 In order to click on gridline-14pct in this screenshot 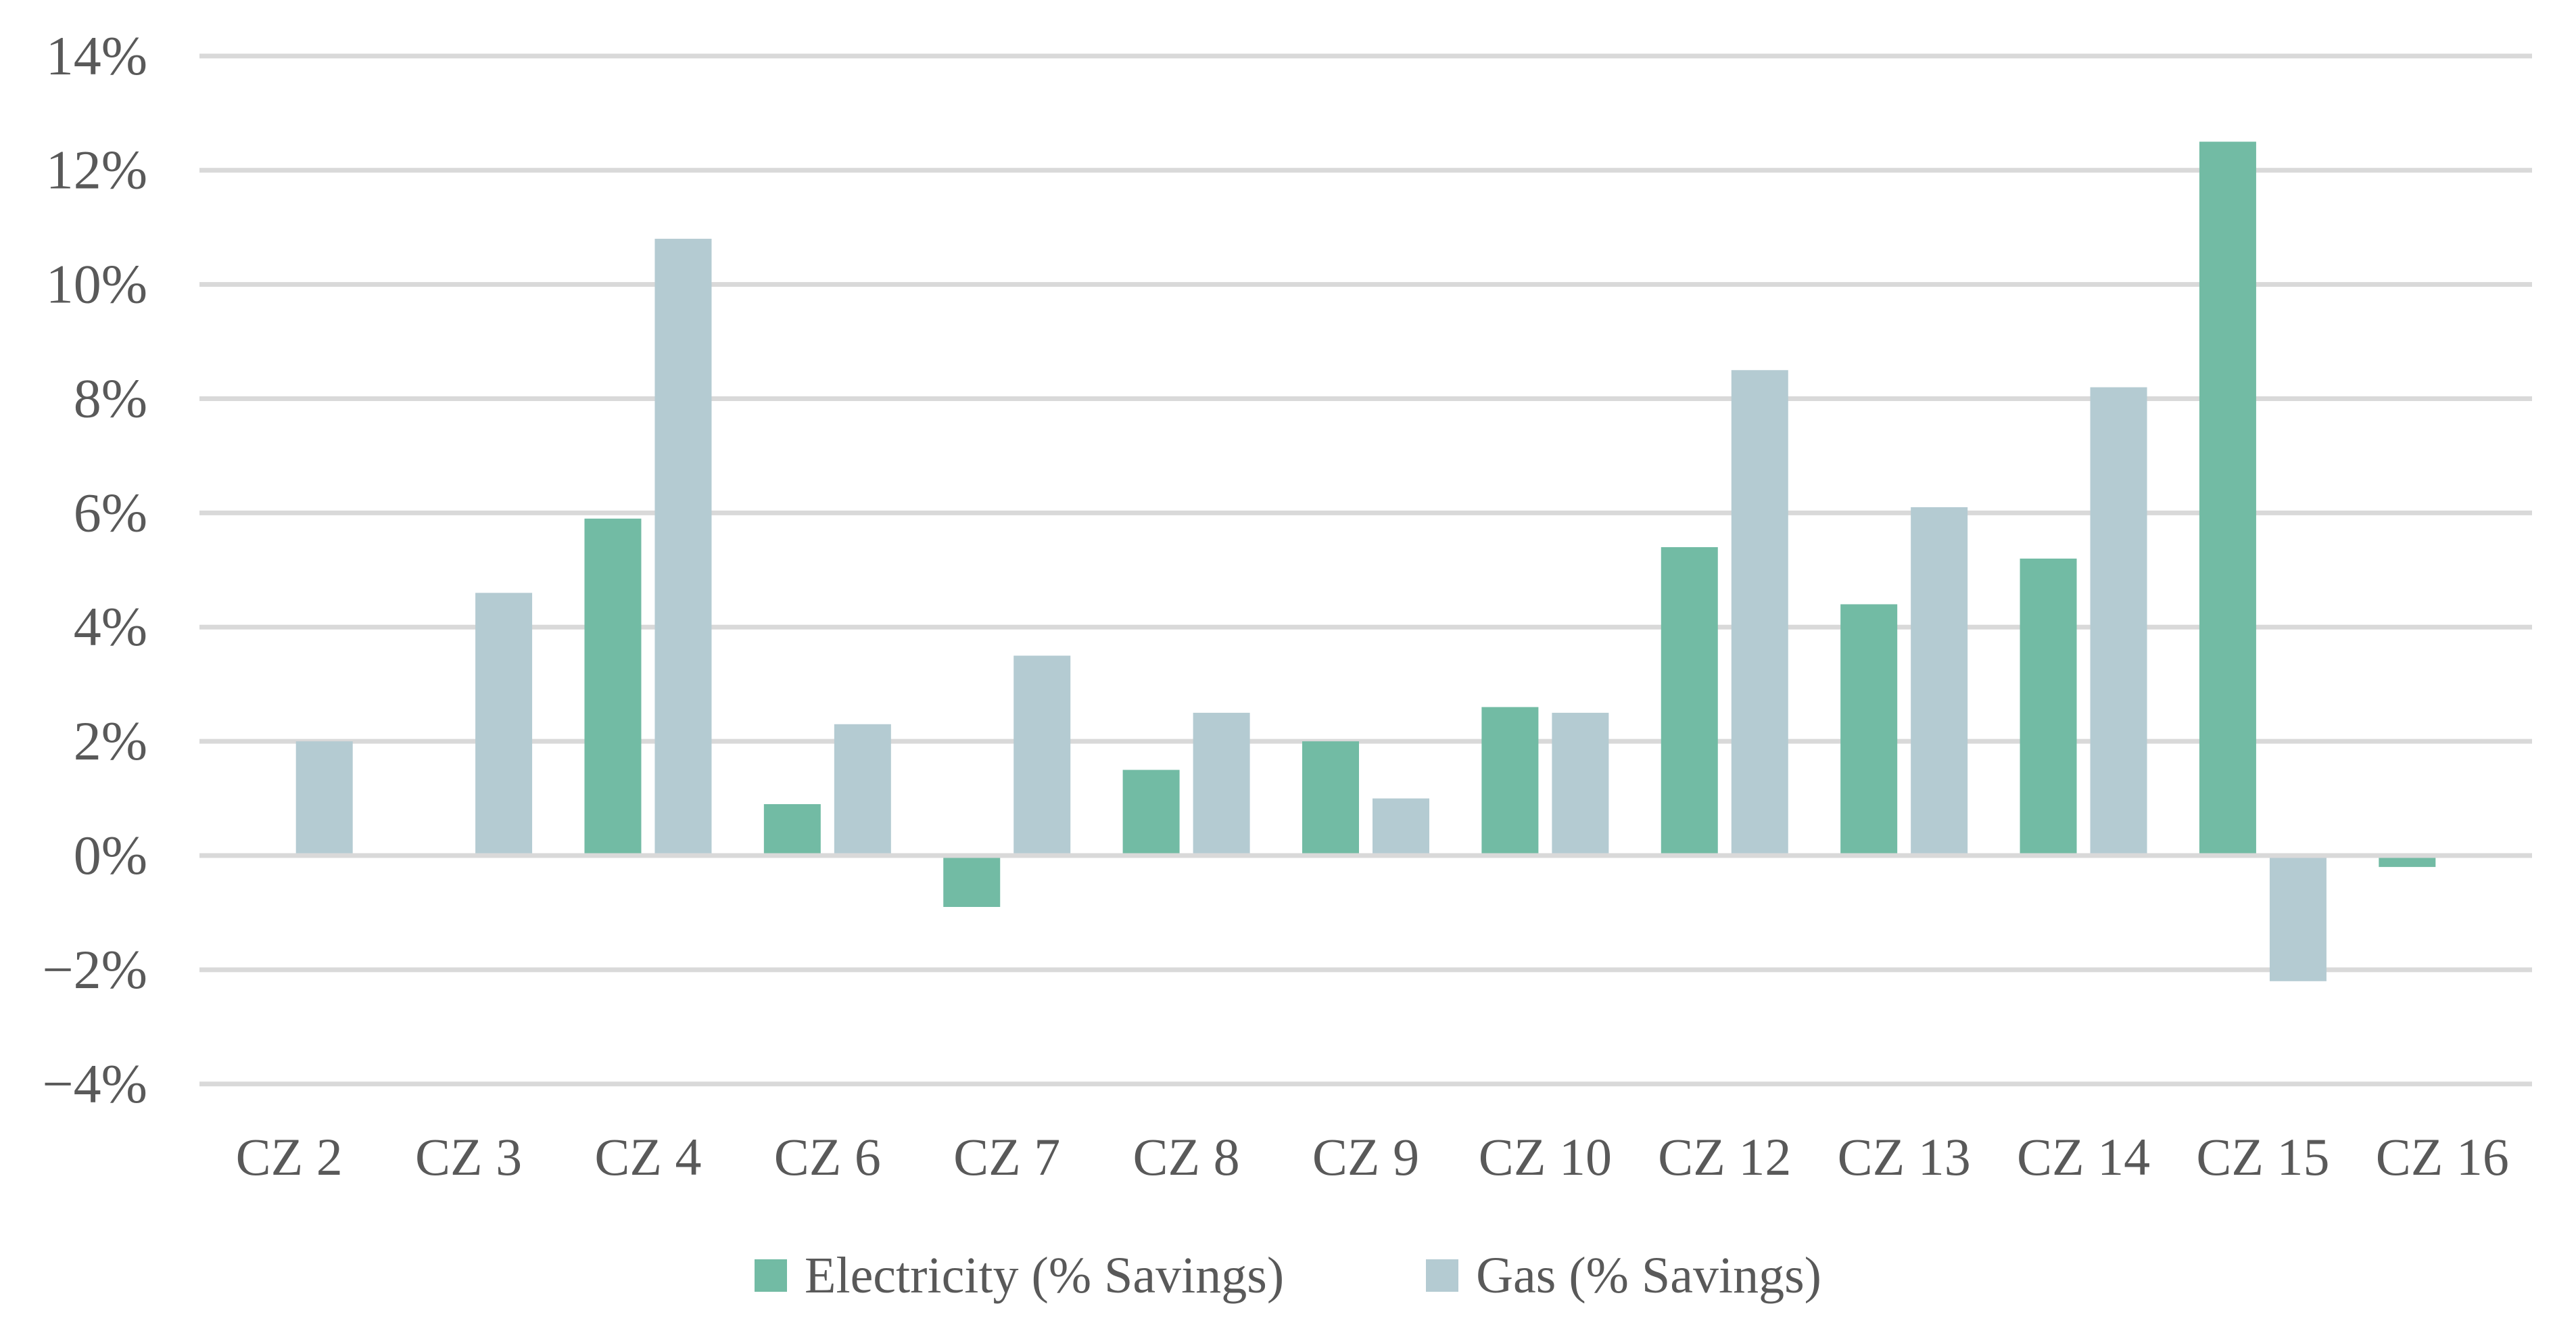, I will do `click(1365, 56)`.